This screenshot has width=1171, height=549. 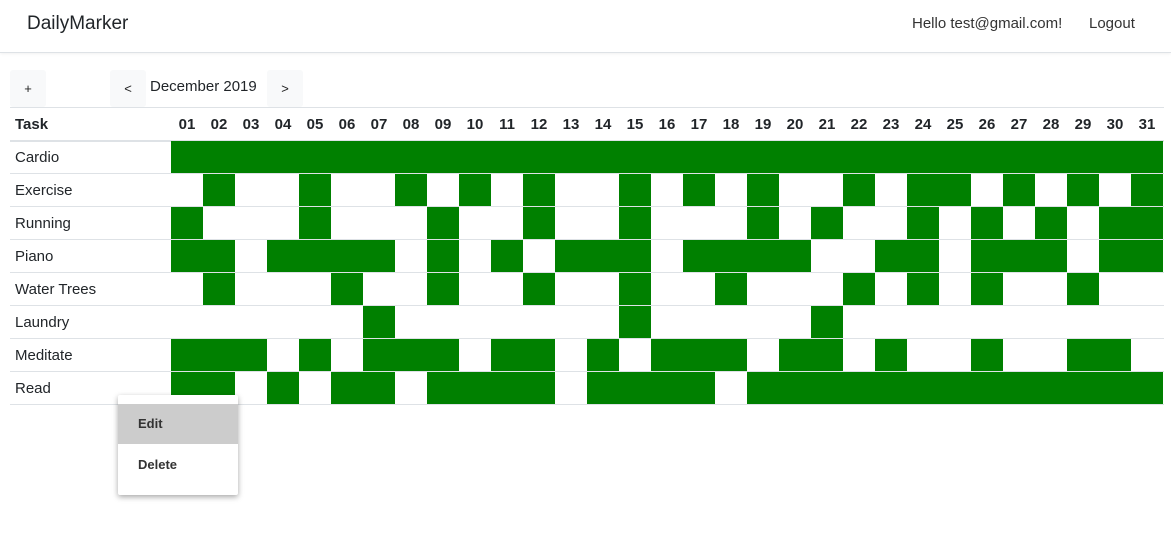 What do you see at coordinates (178, 424) in the screenshot?
I see `edit-menu-item: Edit` at bounding box center [178, 424].